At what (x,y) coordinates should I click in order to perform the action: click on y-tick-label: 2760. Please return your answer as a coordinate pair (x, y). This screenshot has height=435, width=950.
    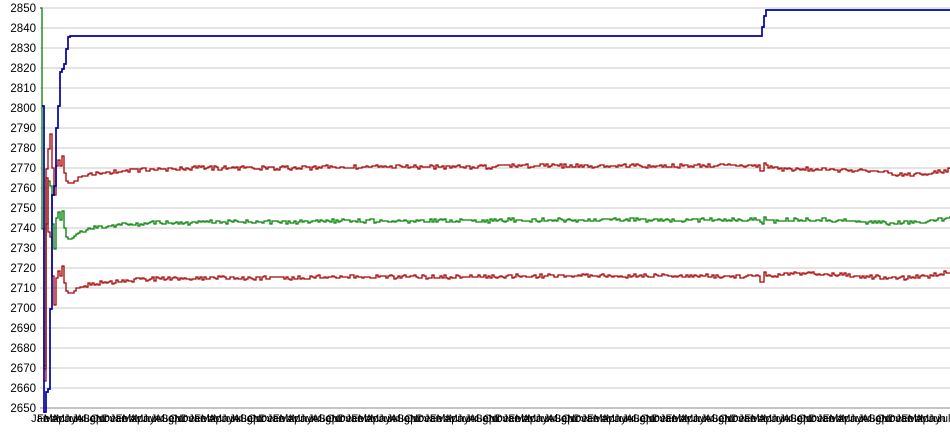
    Looking at the image, I should click on (23, 189).